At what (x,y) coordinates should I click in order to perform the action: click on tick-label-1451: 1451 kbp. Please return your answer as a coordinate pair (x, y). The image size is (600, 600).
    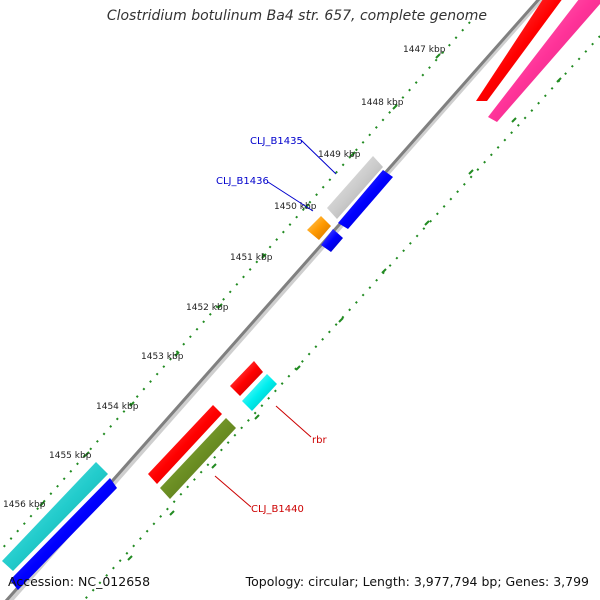
    Looking at the image, I should click on (251, 258).